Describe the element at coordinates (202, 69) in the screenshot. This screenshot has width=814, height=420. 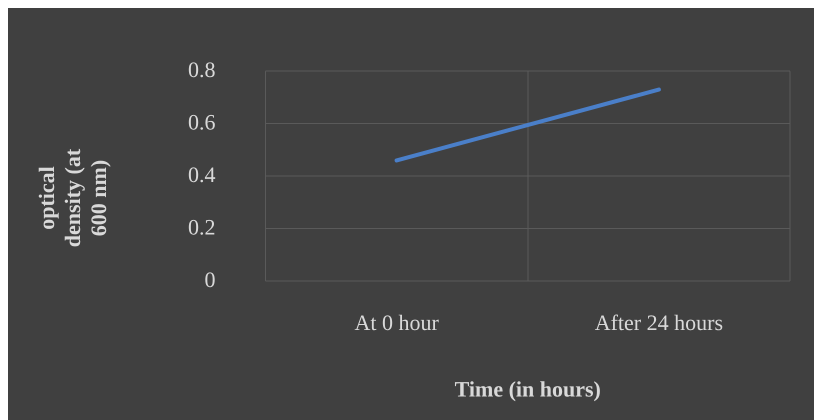
I see `y-tick-label: 0.8` at that location.